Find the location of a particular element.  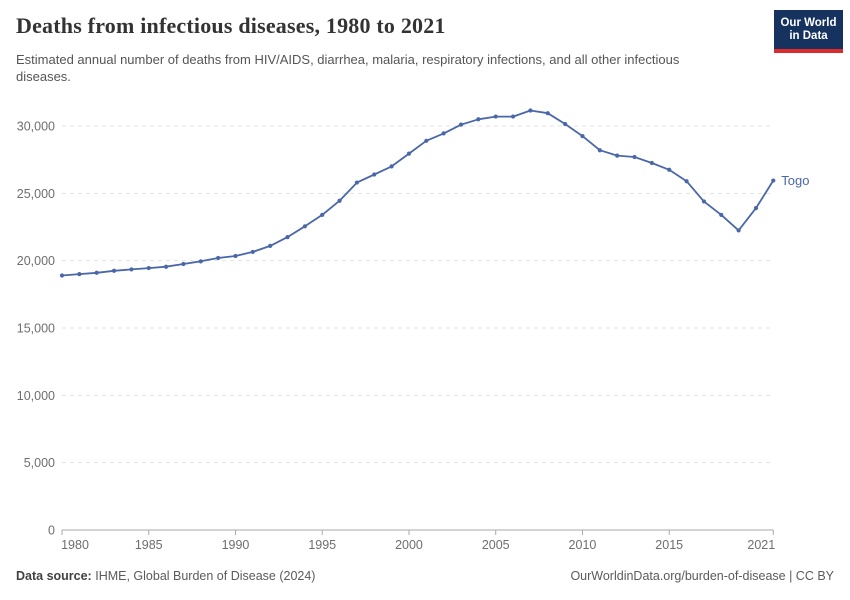

data-source-value: IHME, Global Burden of Disease (2024) is located at coordinates (205, 576).